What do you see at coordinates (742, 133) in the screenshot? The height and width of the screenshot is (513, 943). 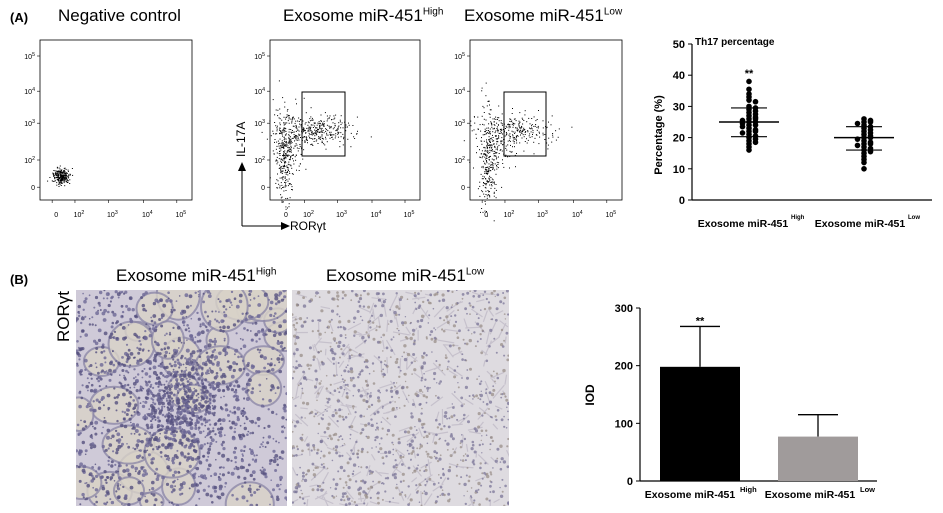 I see `data-point` at bounding box center [742, 133].